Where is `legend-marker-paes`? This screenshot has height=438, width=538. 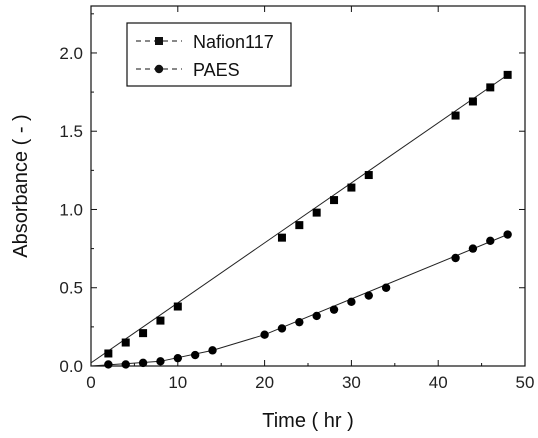
legend-marker-paes is located at coordinates (159, 69).